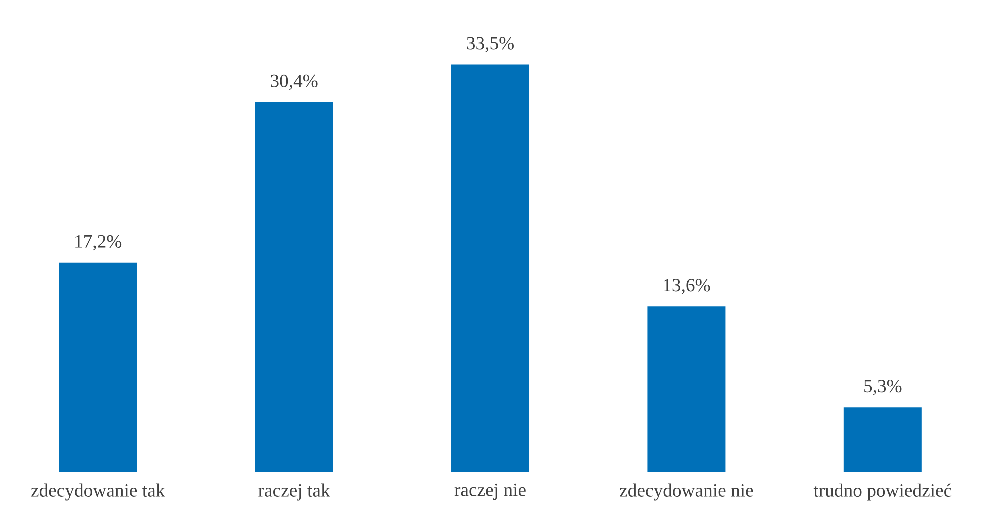  What do you see at coordinates (98, 492) in the screenshot?
I see `x-tick-label: zdecydowanie tak` at bounding box center [98, 492].